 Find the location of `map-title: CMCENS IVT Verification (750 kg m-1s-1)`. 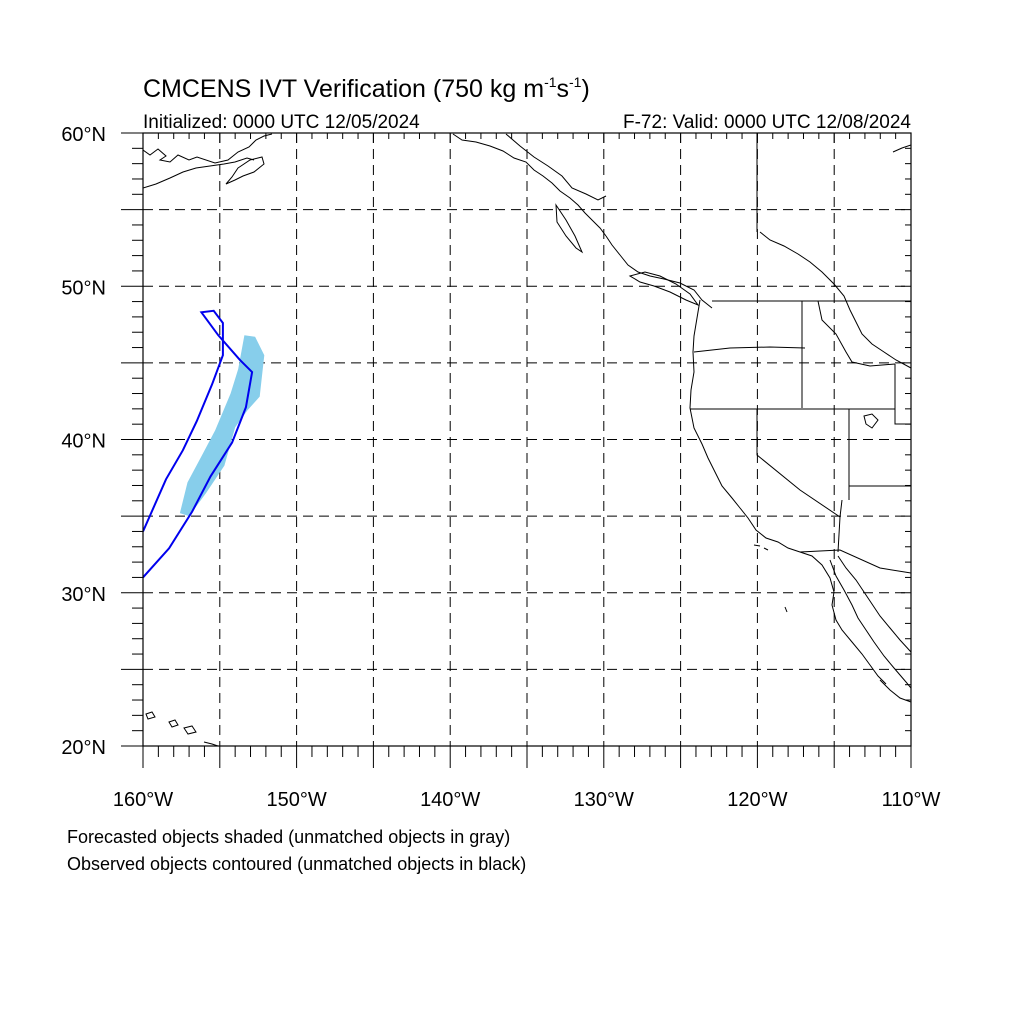

map-title: CMCENS IVT Verification (750 kg m-1s-1) is located at coordinates (366, 88).